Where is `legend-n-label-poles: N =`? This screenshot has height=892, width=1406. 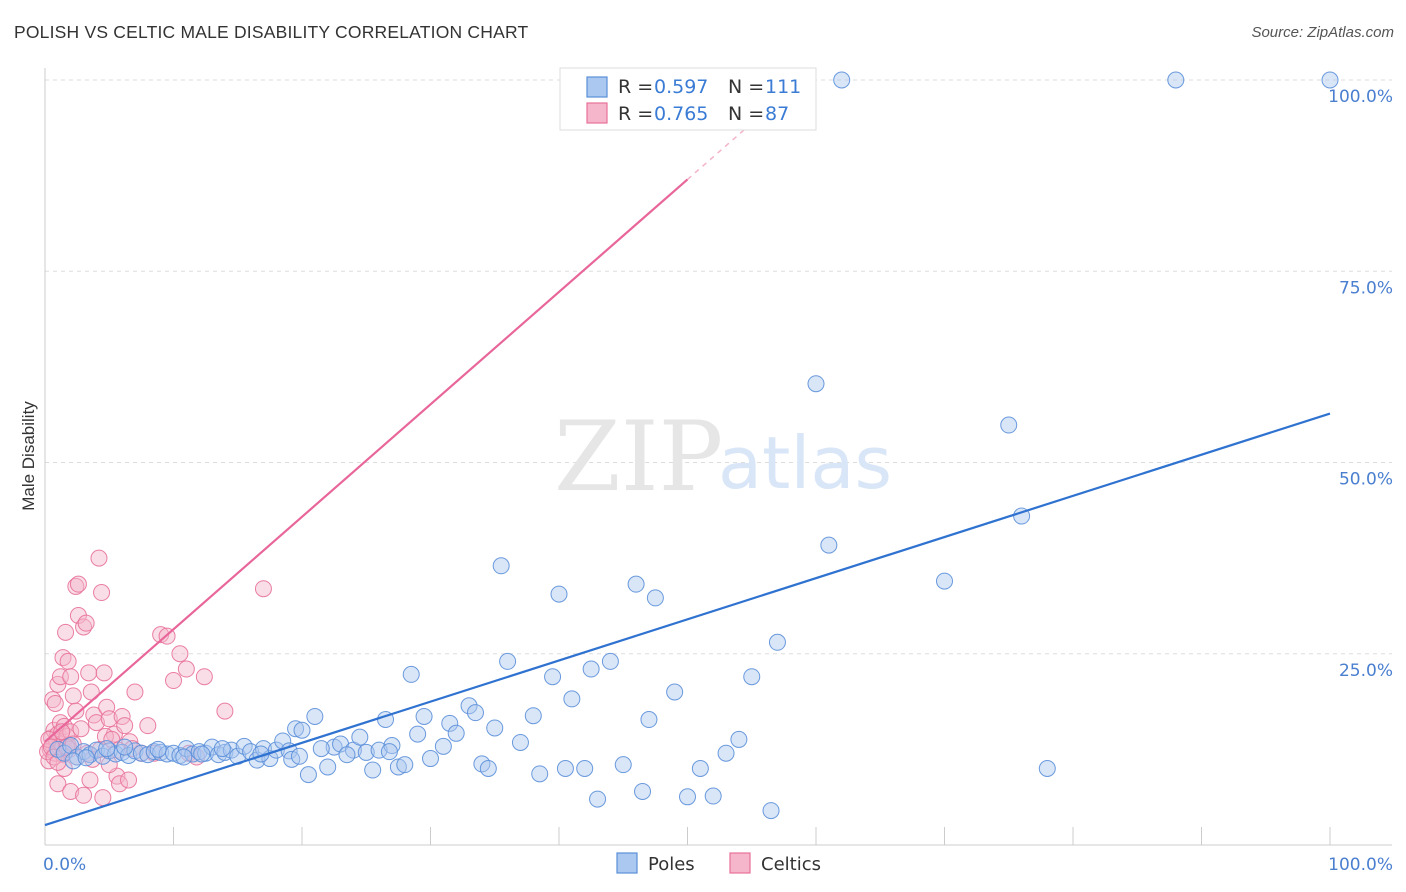 legend-n-label-poles: N = is located at coordinates (746, 87).